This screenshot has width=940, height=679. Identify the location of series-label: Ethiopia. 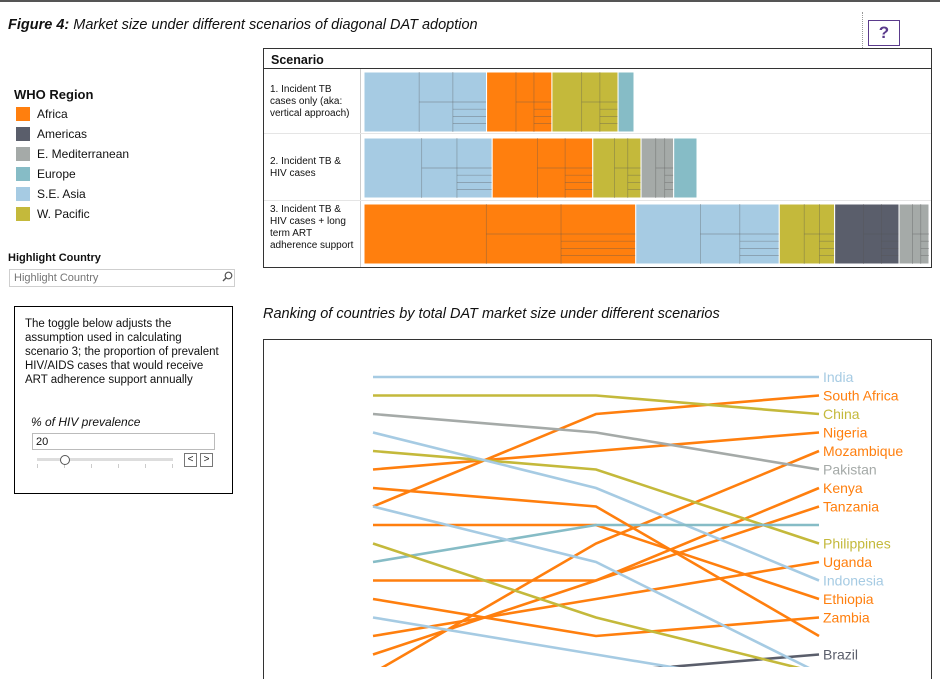
(848, 599).